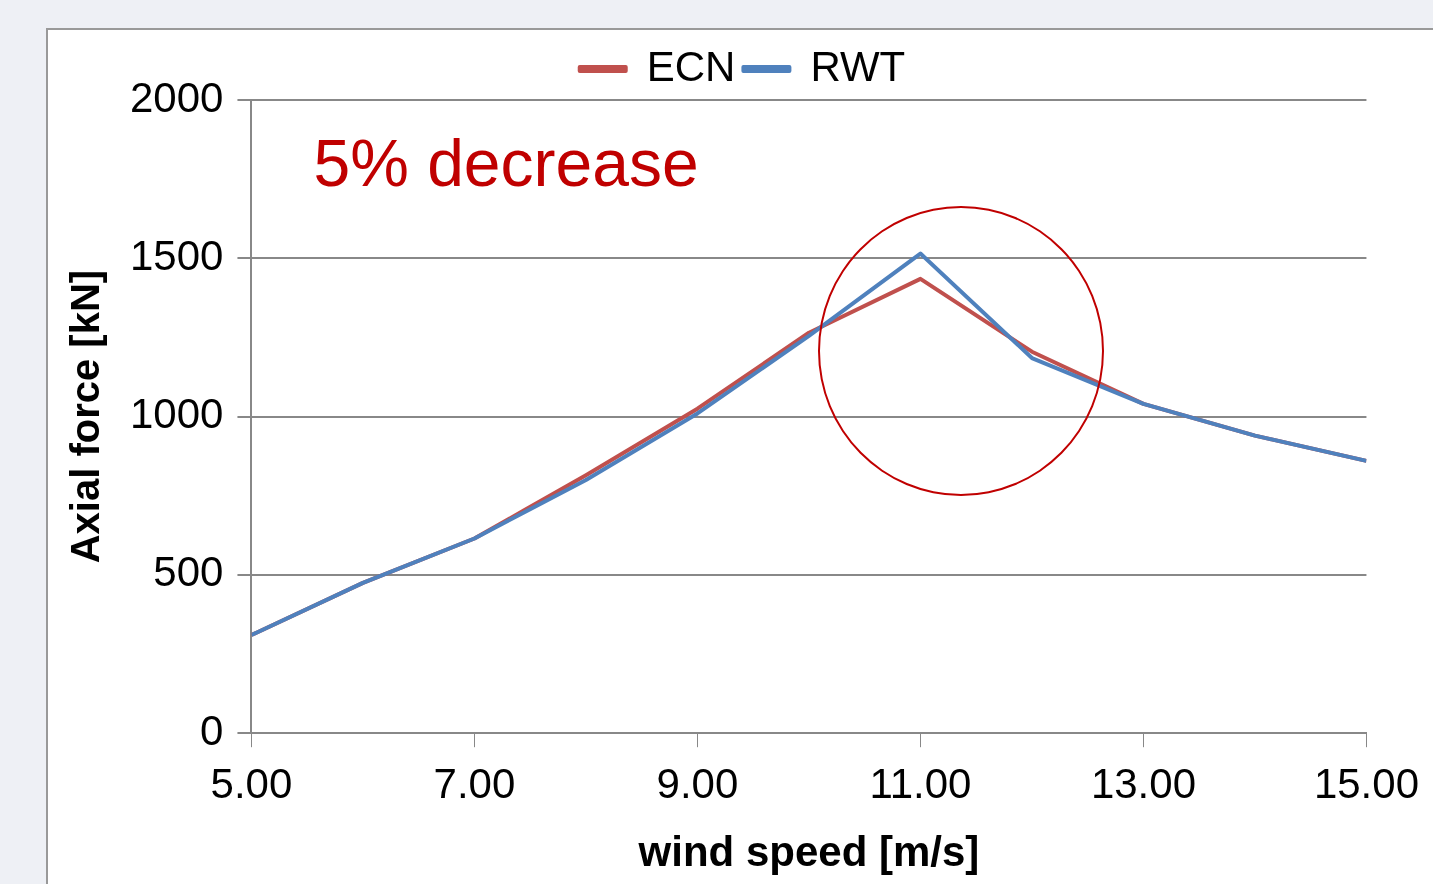  I want to click on legend-label: ECN, so click(691, 66).